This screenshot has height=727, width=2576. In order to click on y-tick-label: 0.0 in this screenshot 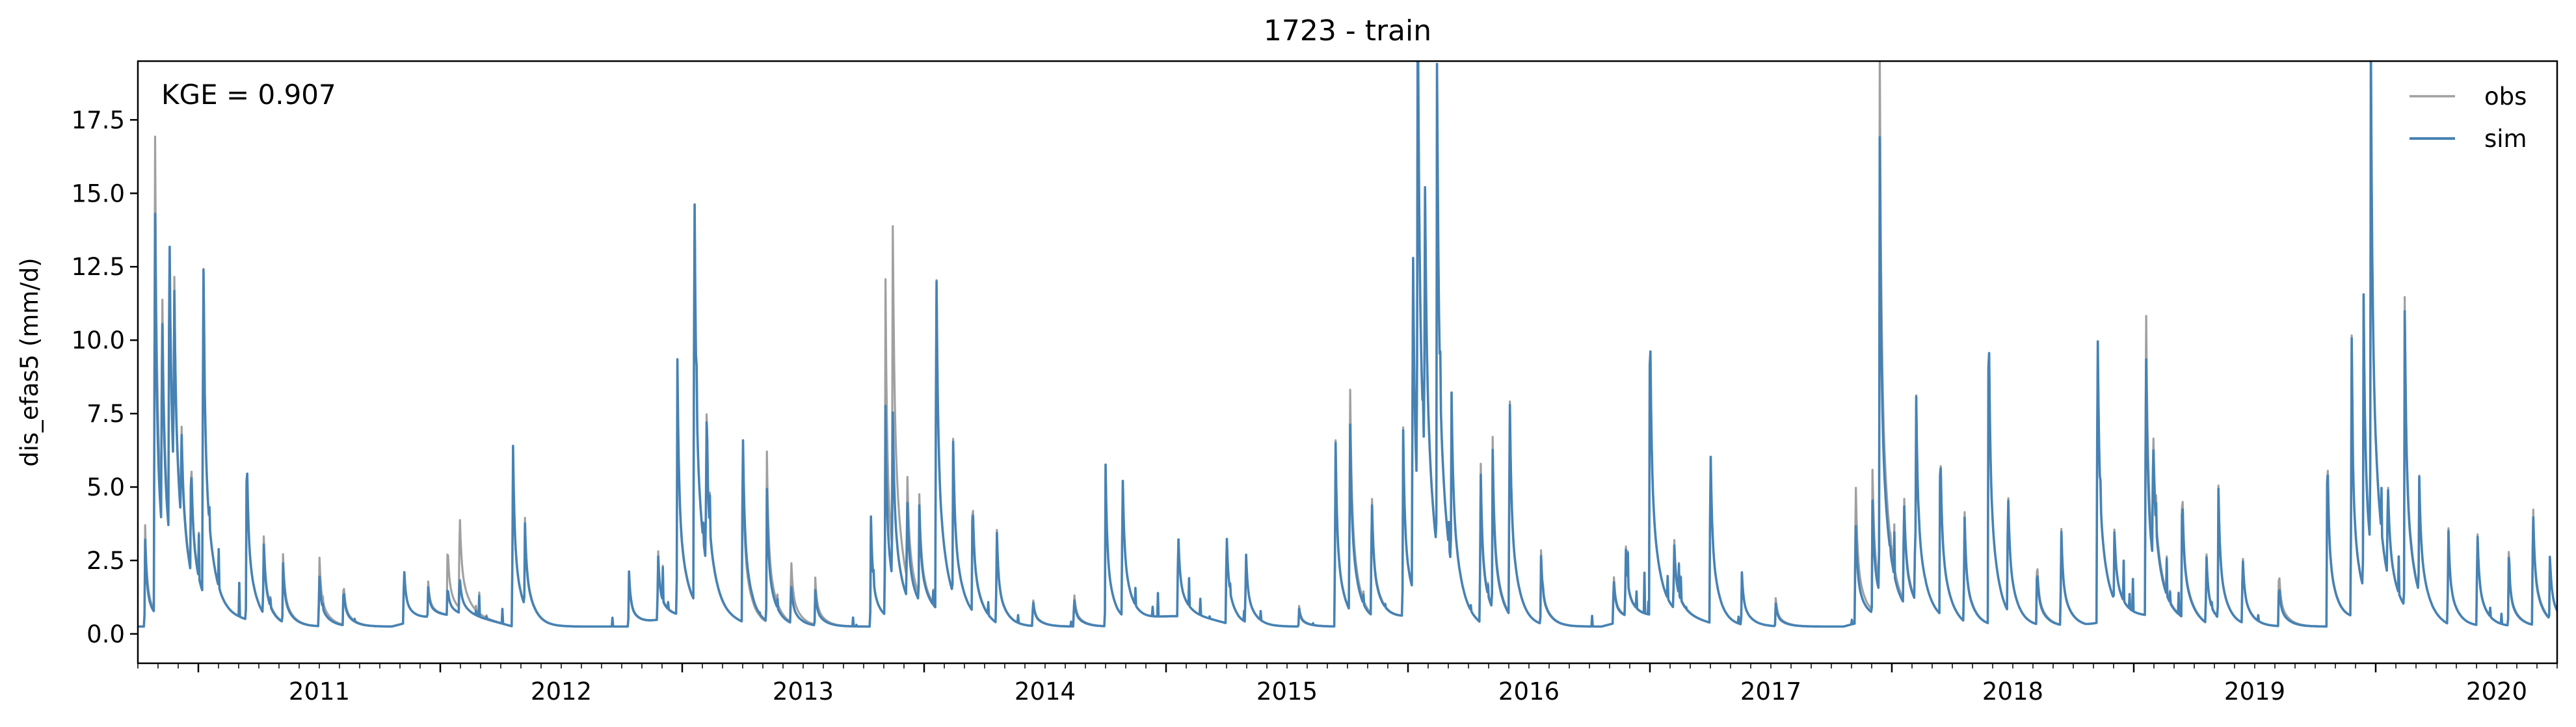, I will do `click(106, 634)`.